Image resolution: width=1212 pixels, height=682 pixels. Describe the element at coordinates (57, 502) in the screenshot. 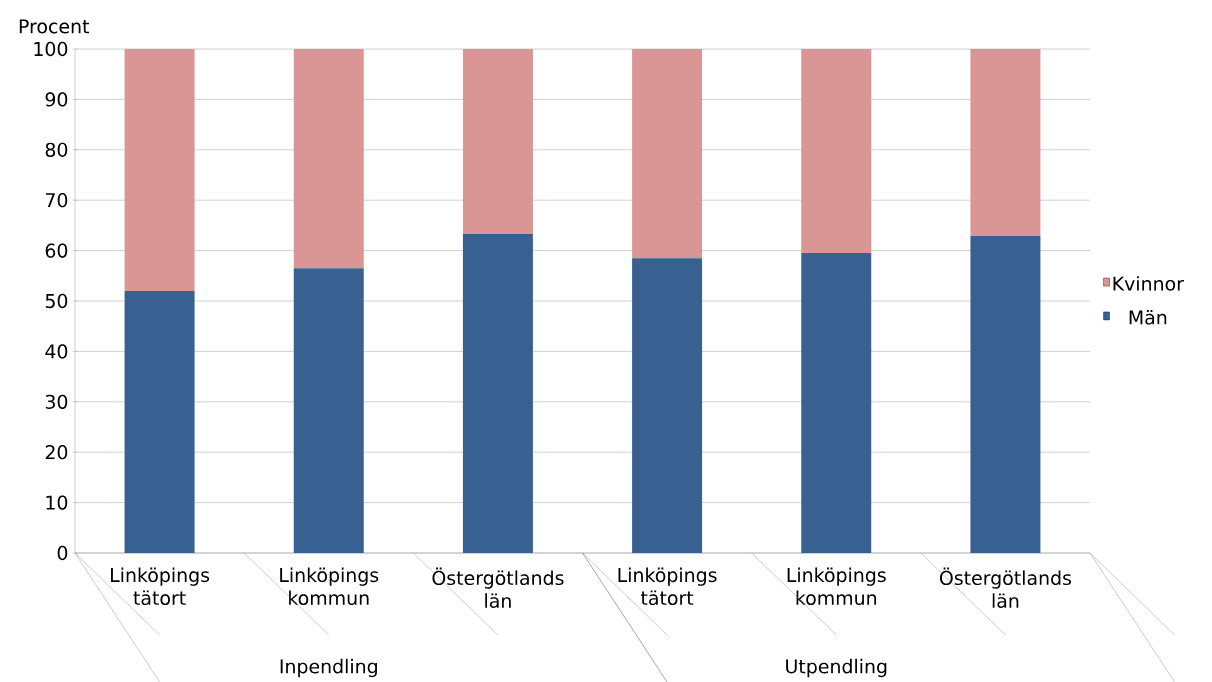

I see `y-tick-label: 10` at that location.